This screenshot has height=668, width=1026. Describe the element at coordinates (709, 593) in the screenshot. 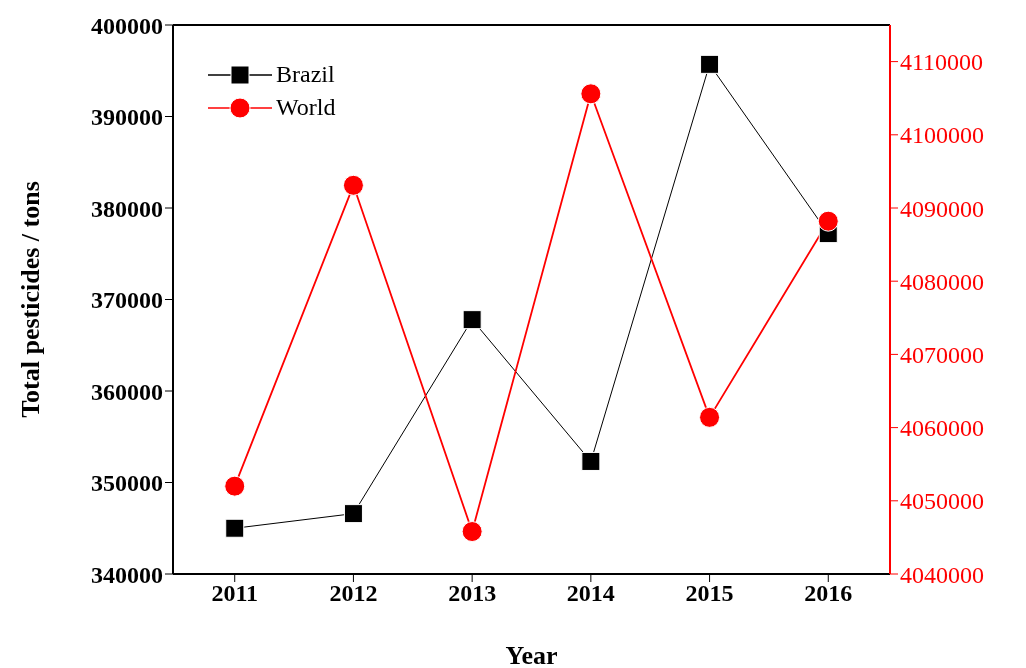

I see `x-tick-label: 2015` at that location.